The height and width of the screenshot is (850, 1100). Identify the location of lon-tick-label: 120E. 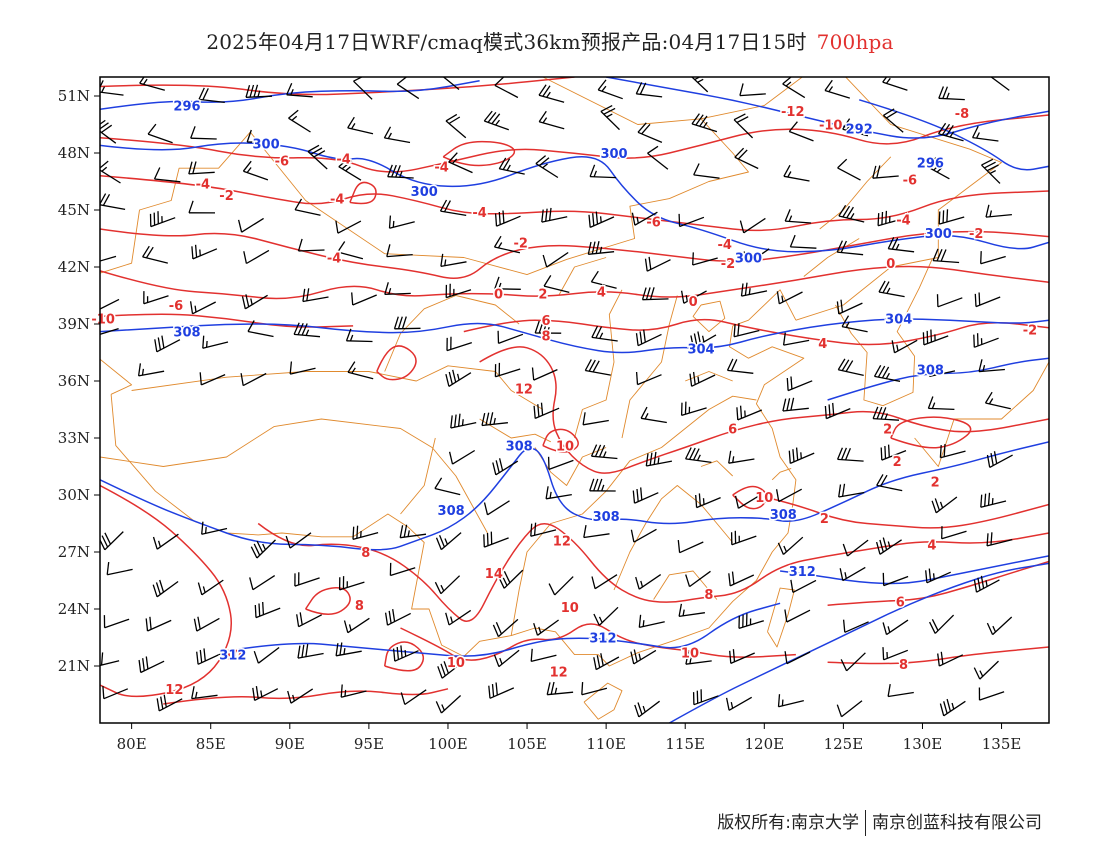
(765, 744).